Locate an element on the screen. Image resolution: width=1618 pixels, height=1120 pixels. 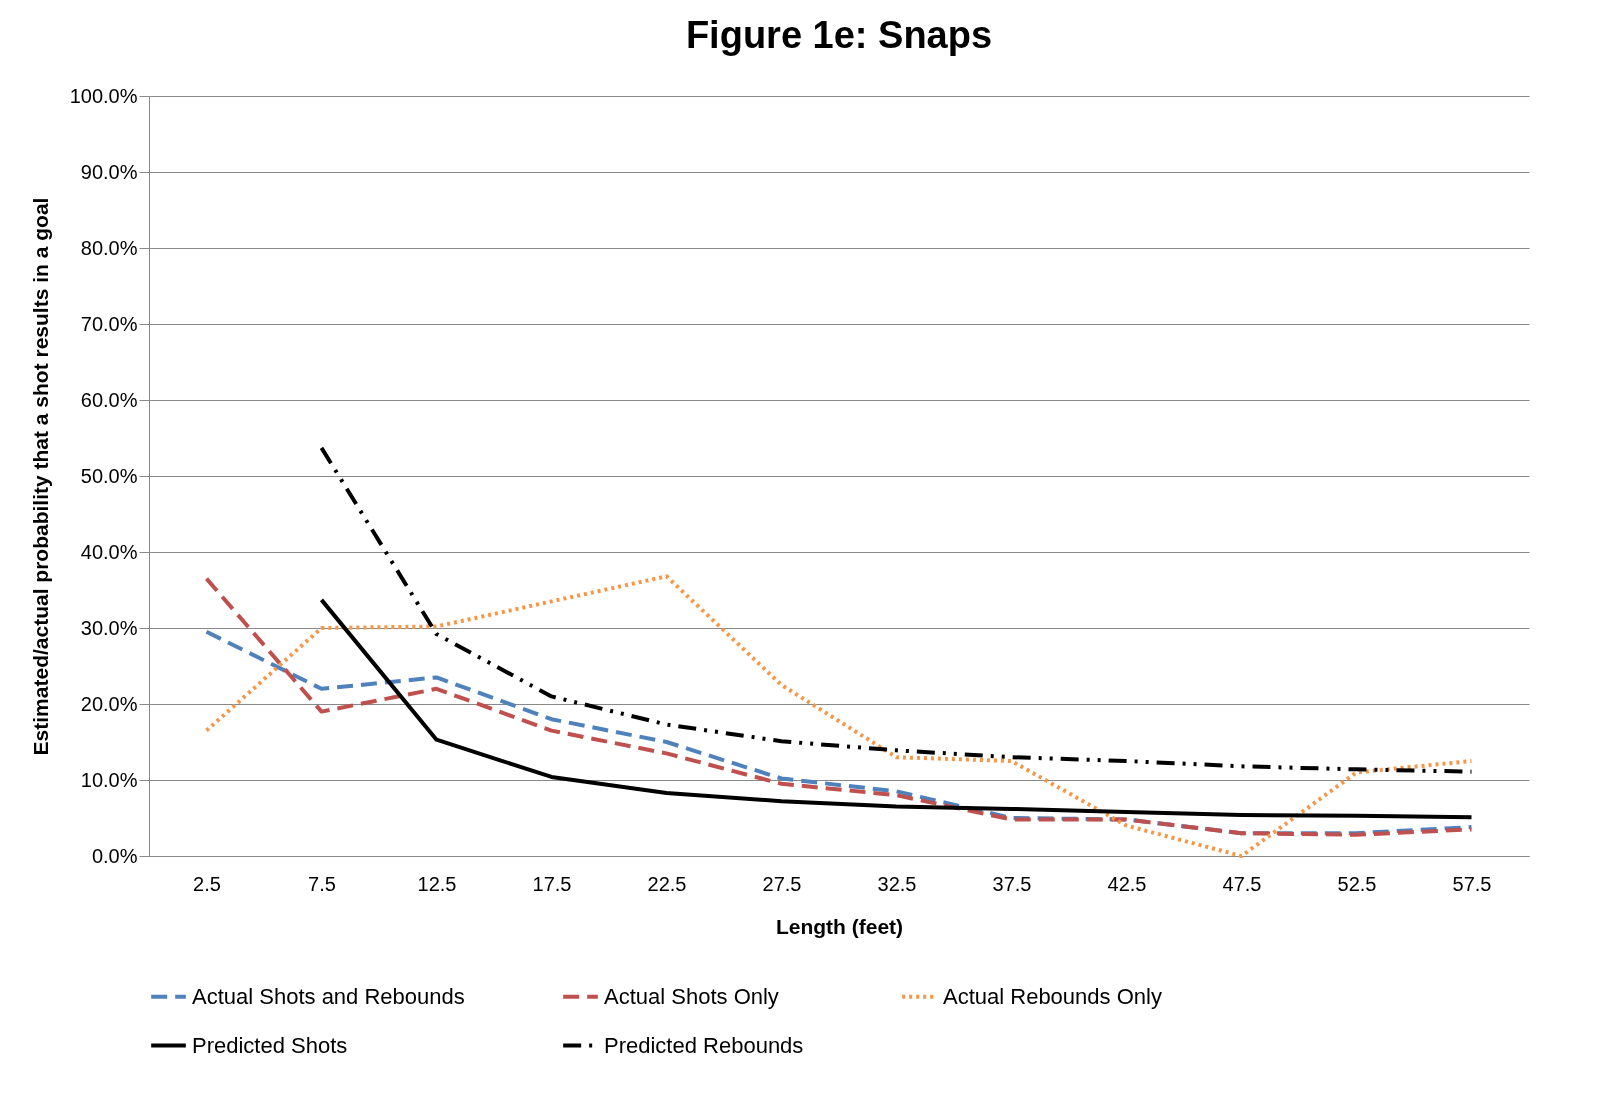
y-tick-label: 0.0% is located at coordinates (114, 855).